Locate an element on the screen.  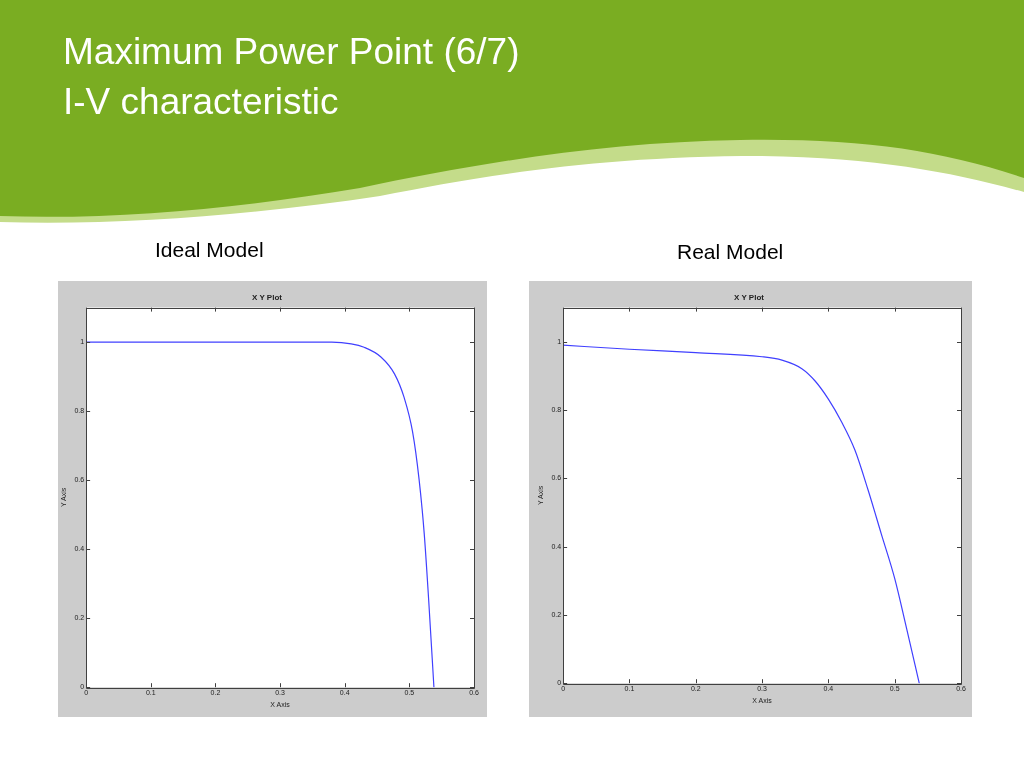
text: Maximum Power Point (6/7) is located at coordinates (291, 52).